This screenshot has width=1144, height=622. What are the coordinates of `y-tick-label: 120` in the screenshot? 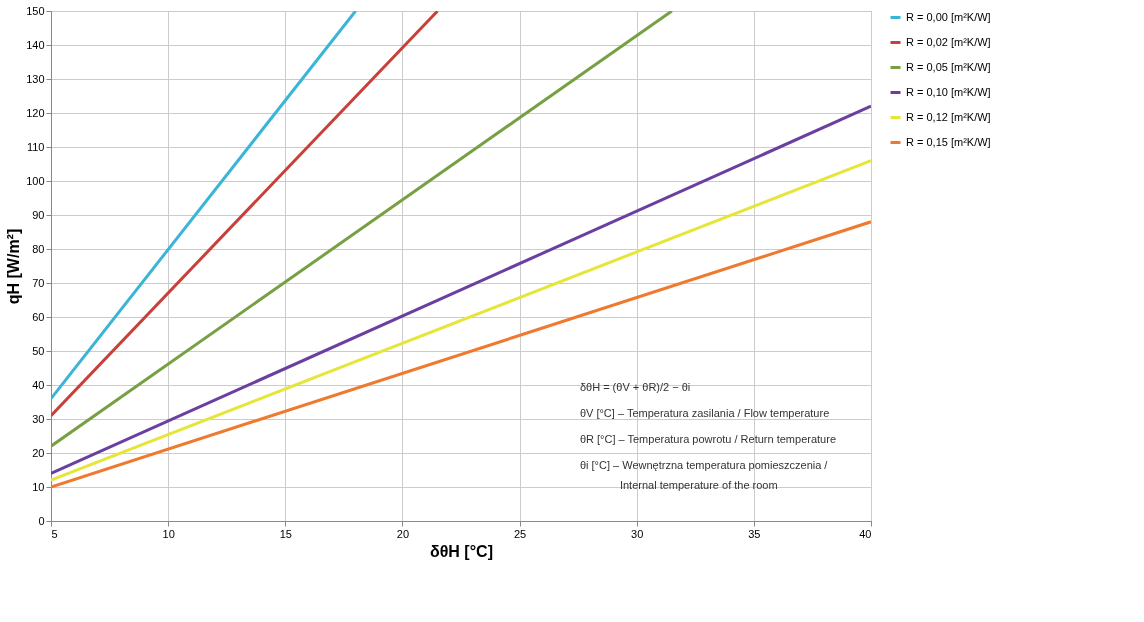 It's located at (35, 112).